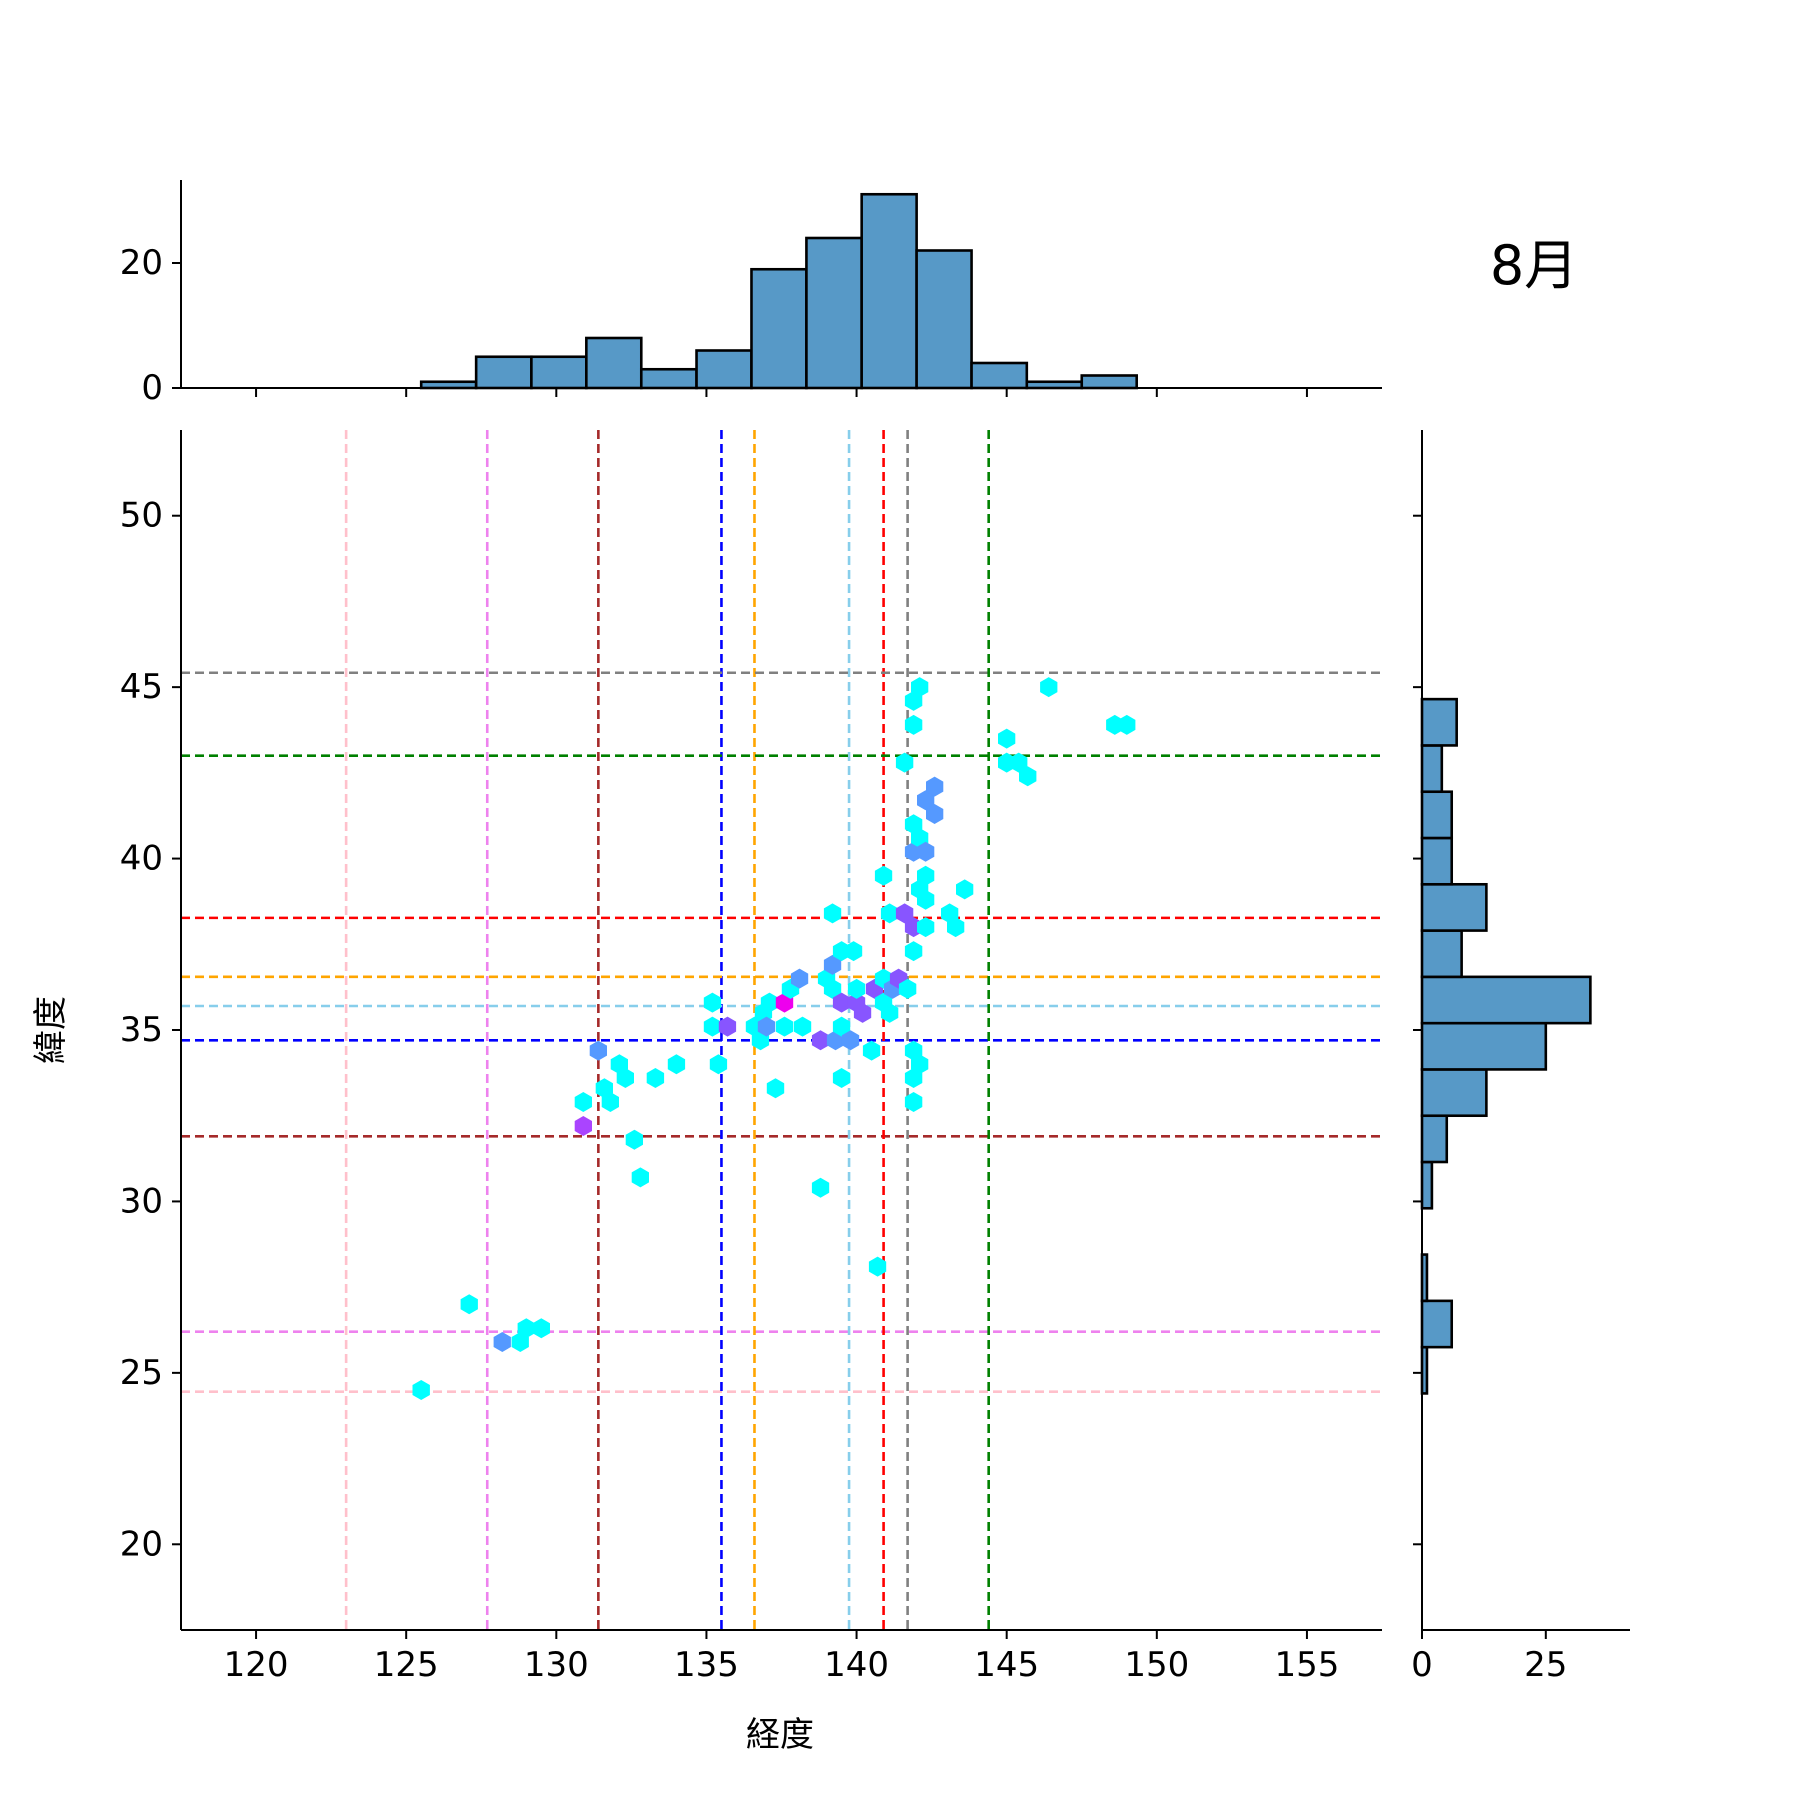 This screenshot has width=1800, height=1800. What do you see at coordinates (1545, 1665) in the screenshot?
I see `marginal-y-count-label: 25` at bounding box center [1545, 1665].